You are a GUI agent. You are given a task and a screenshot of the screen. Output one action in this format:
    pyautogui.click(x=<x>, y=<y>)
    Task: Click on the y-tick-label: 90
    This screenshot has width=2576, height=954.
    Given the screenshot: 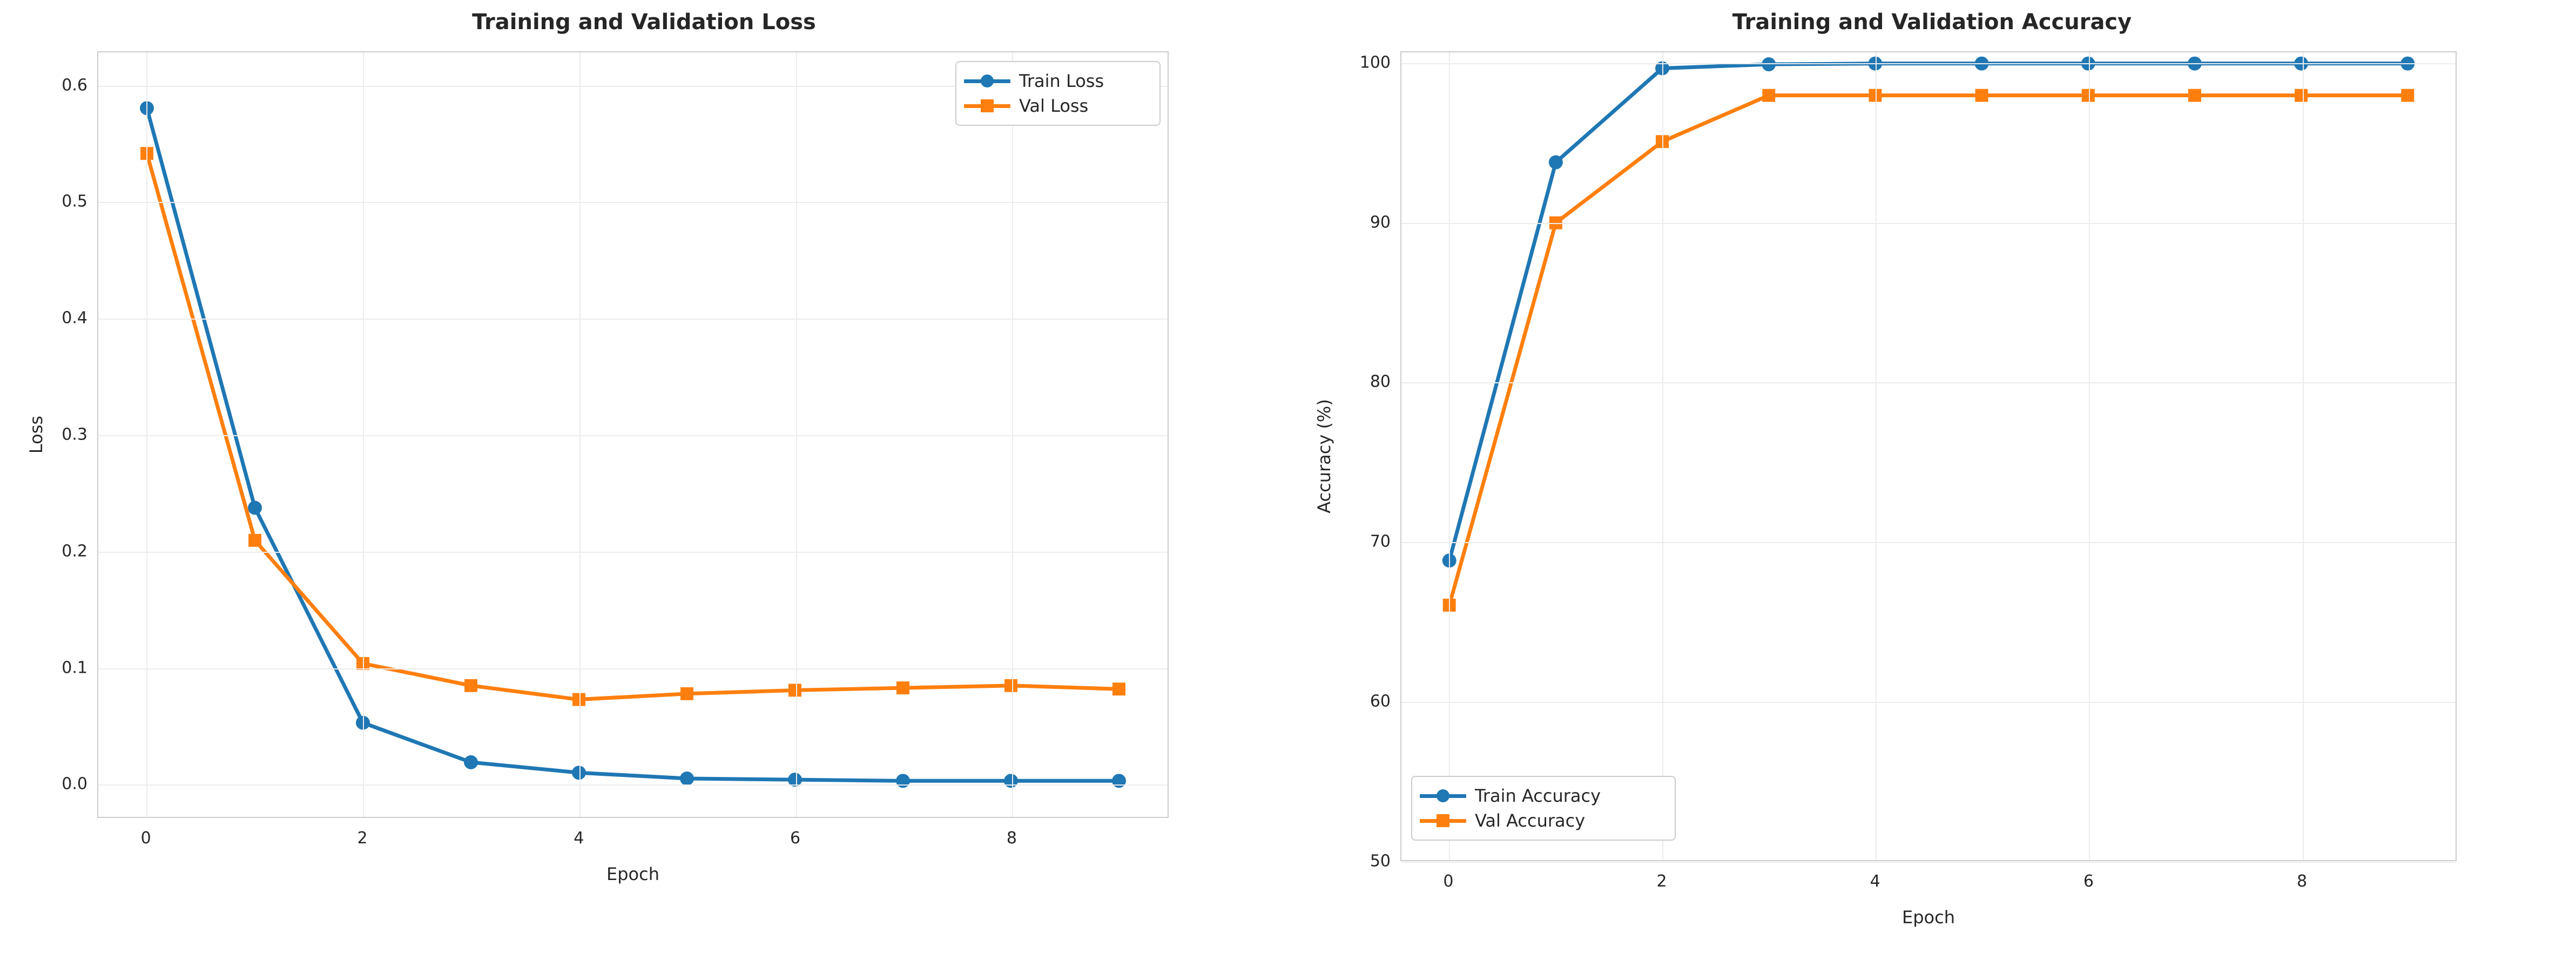 What is the action you would take?
    pyautogui.click(x=1380, y=222)
    